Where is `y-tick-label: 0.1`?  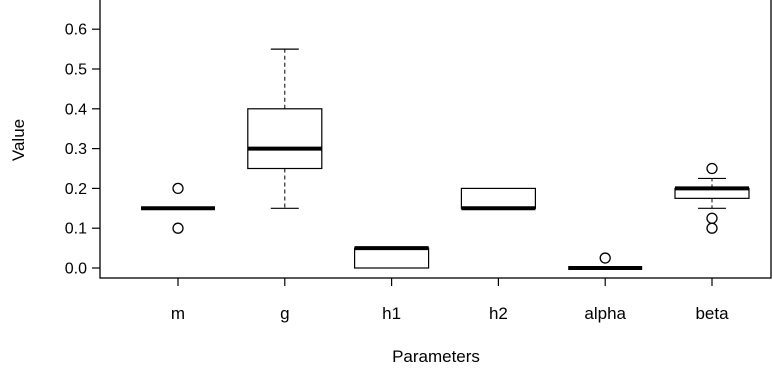
y-tick-label: 0.1 is located at coordinates (76, 229).